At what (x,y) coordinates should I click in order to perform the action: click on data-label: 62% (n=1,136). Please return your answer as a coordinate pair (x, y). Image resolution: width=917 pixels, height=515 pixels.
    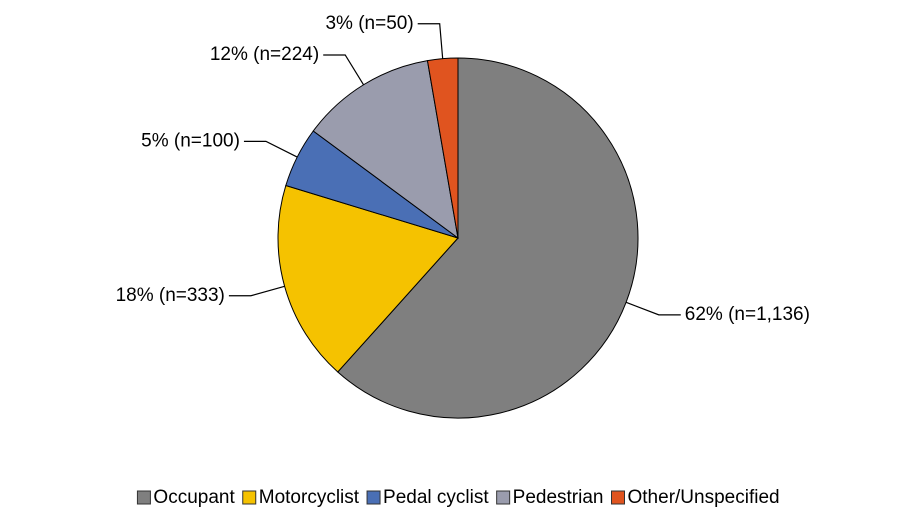
    Looking at the image, I should click on (747, 314).